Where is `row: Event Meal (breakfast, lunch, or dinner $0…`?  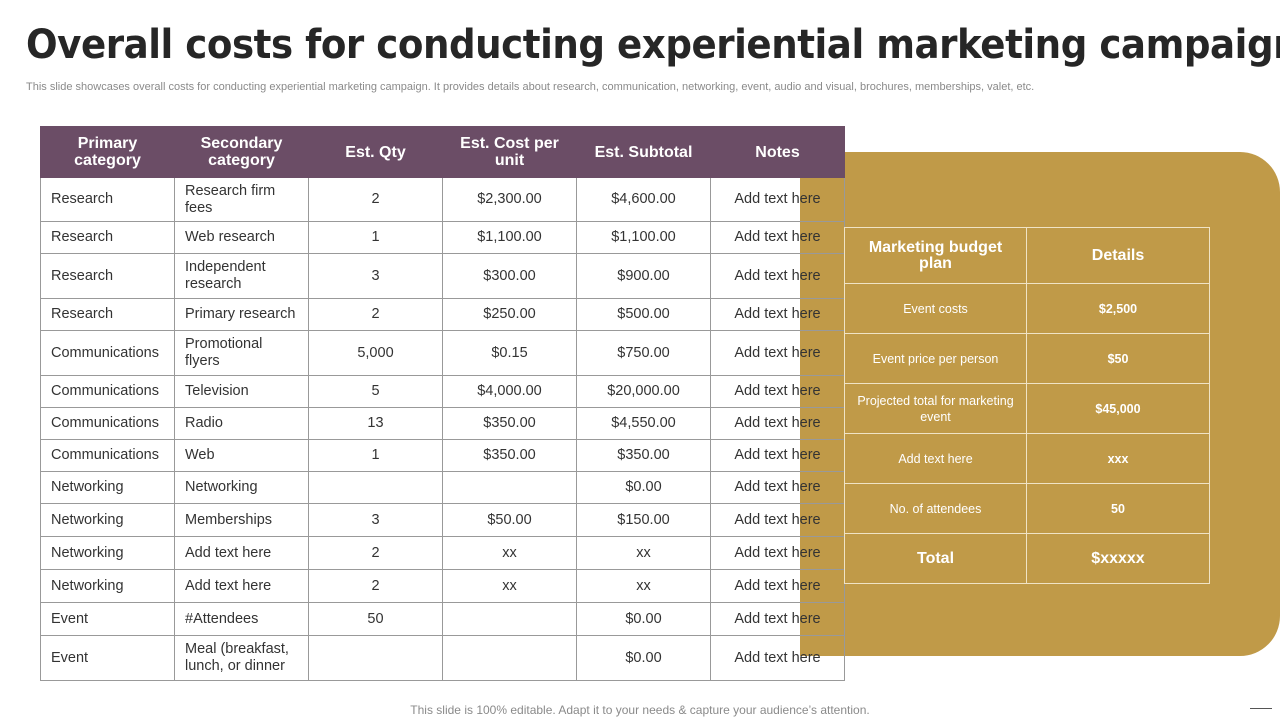 row: Event Meal (breakfast, lunch, or dinner $0… is located at coordinates (442, 658).